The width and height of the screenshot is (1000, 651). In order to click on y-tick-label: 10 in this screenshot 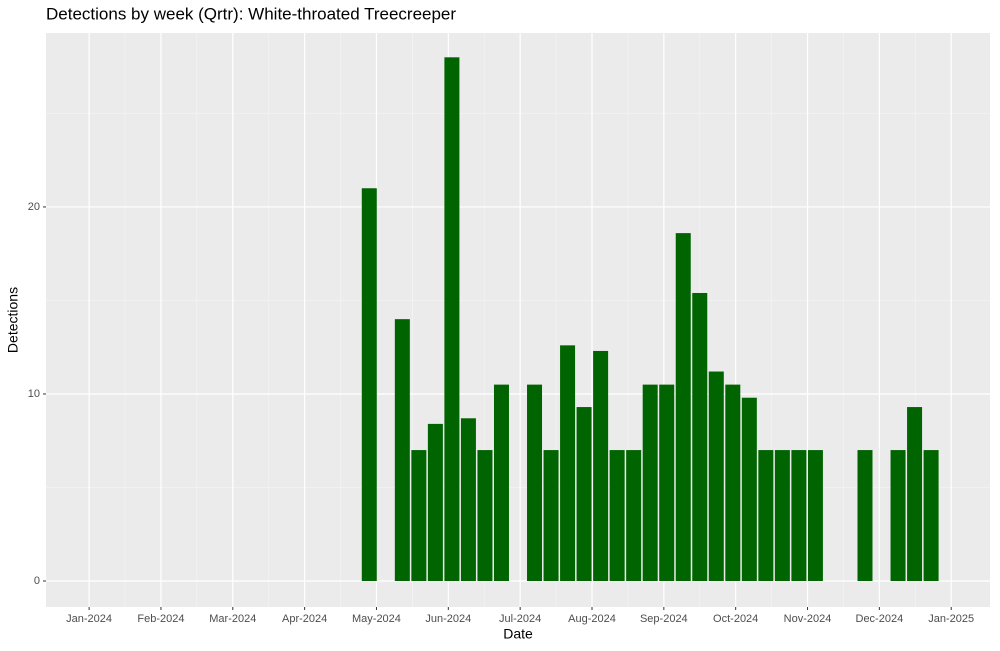, I will do `click(34, 394)`.